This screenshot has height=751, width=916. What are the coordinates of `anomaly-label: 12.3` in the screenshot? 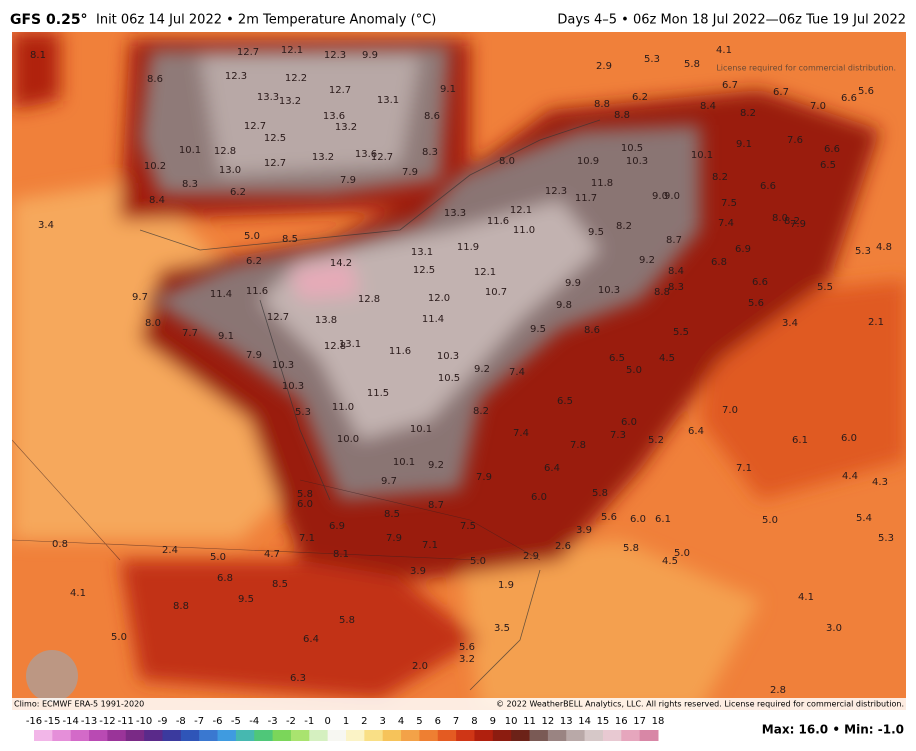 It's located at (236, 76).